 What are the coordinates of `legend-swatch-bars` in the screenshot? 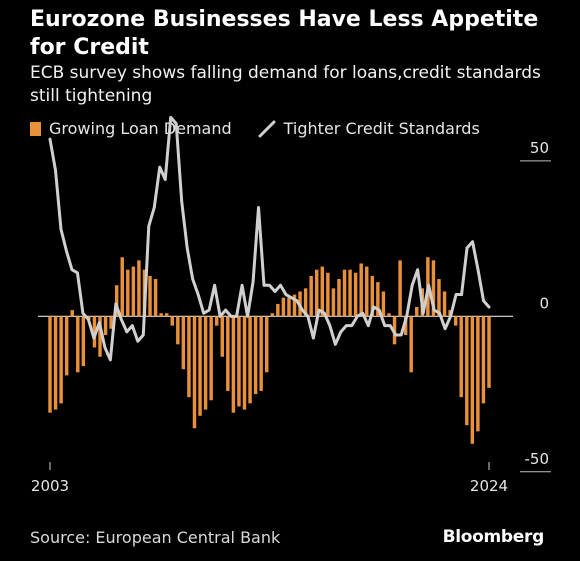 It's located at (35, 128).